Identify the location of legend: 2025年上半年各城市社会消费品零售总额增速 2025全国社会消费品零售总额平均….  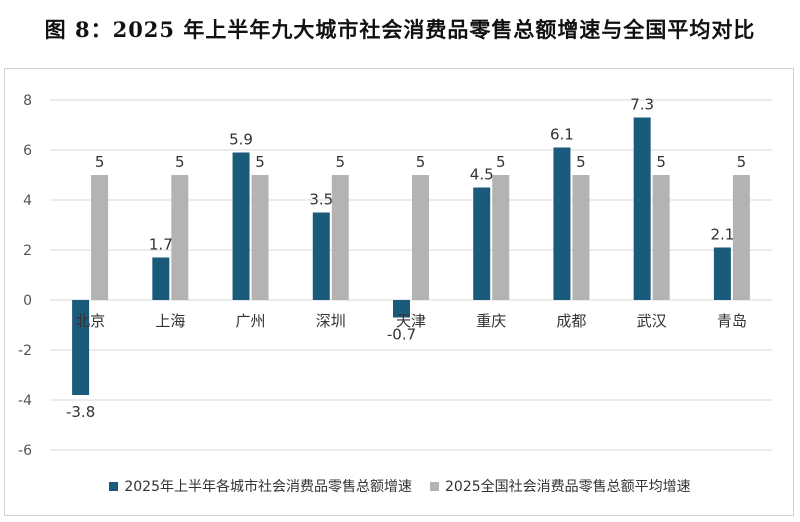
(400, 486).